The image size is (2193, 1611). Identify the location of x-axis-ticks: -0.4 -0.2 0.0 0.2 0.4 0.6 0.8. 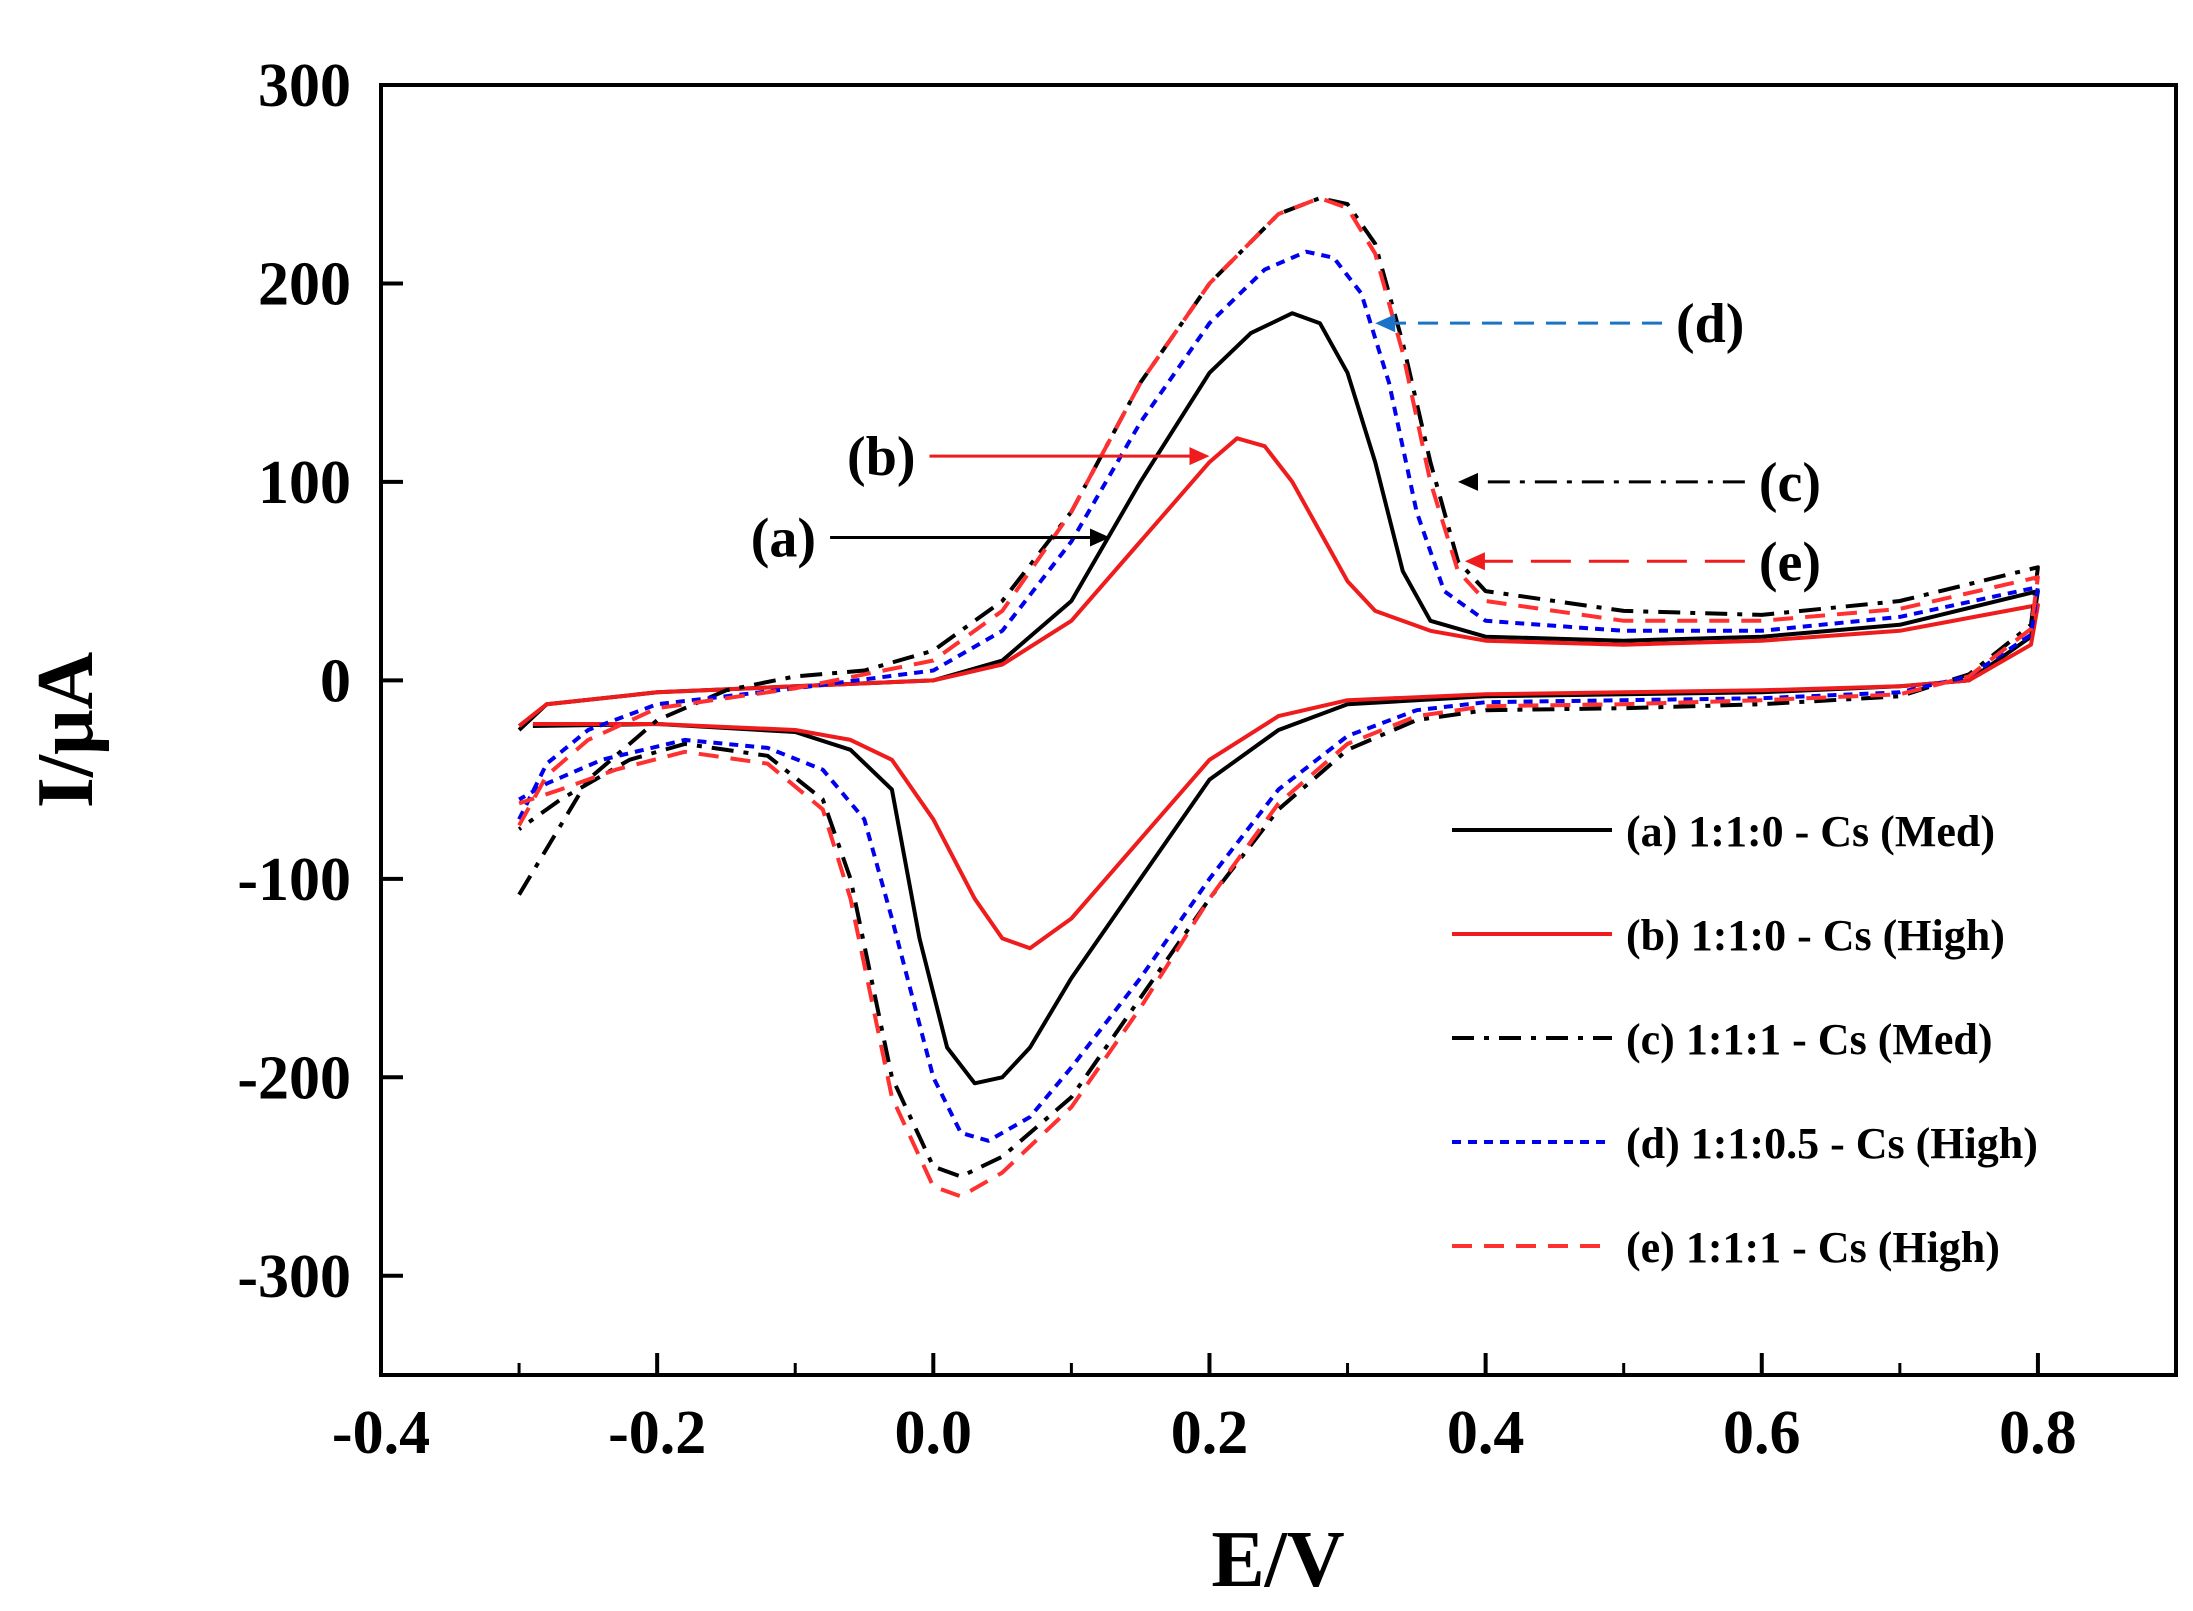
(1255, 1410).